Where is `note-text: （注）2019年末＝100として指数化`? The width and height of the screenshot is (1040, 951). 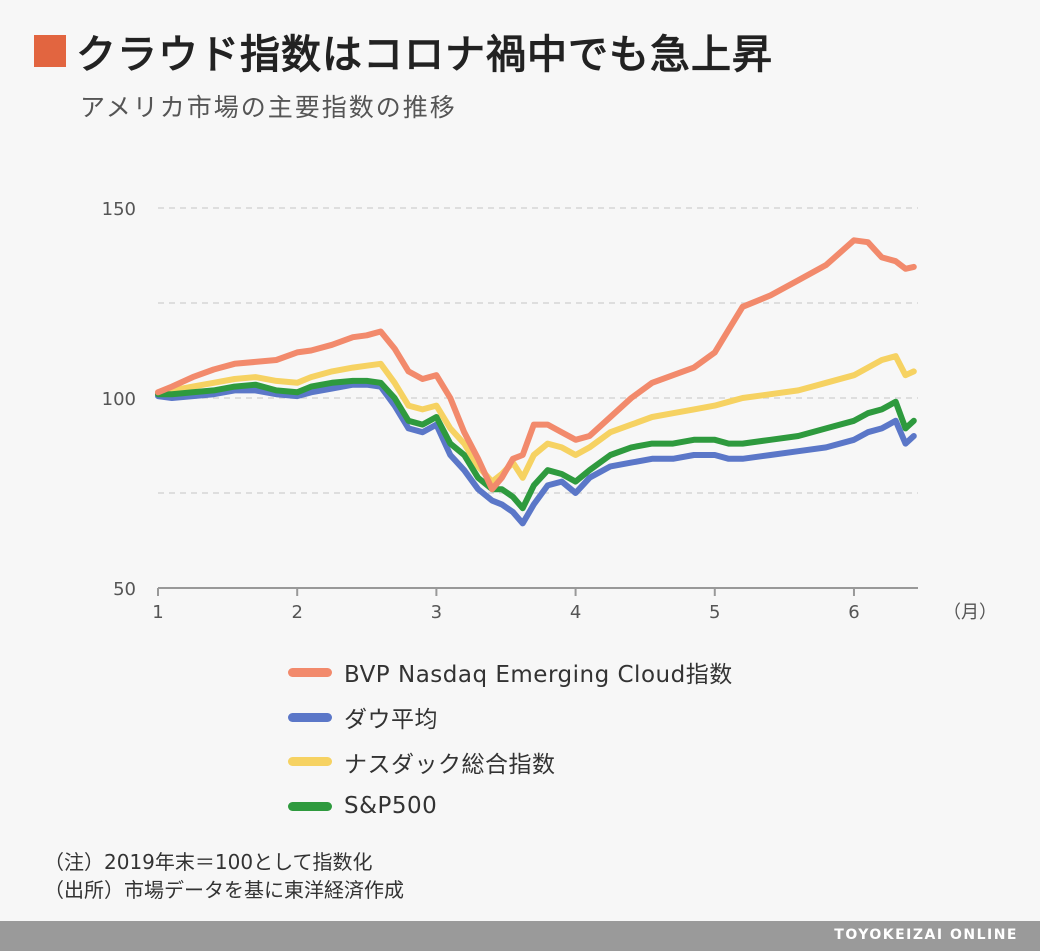 note-text: （注）2019年末＝100として指数化 is located at coordinates (208, 862).